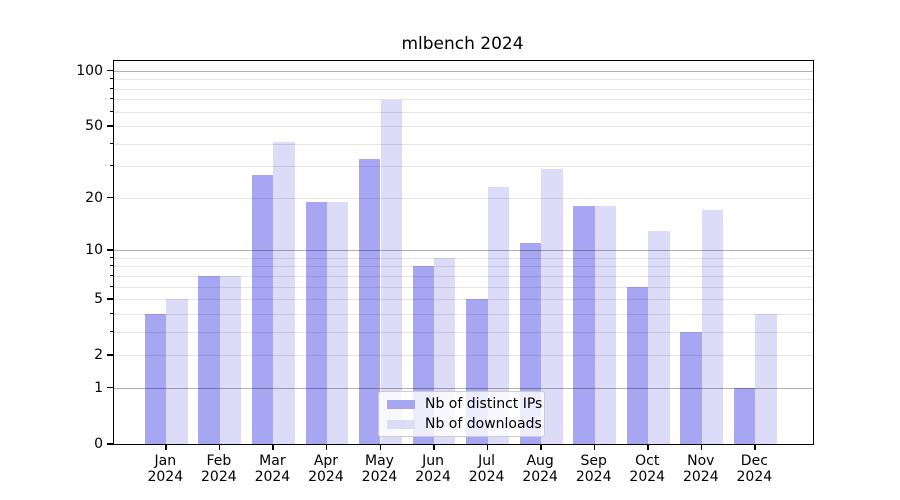  Describe the element at coordinates (230, 359) in the screenshot. I see `bar-feb-downloads` at that location.